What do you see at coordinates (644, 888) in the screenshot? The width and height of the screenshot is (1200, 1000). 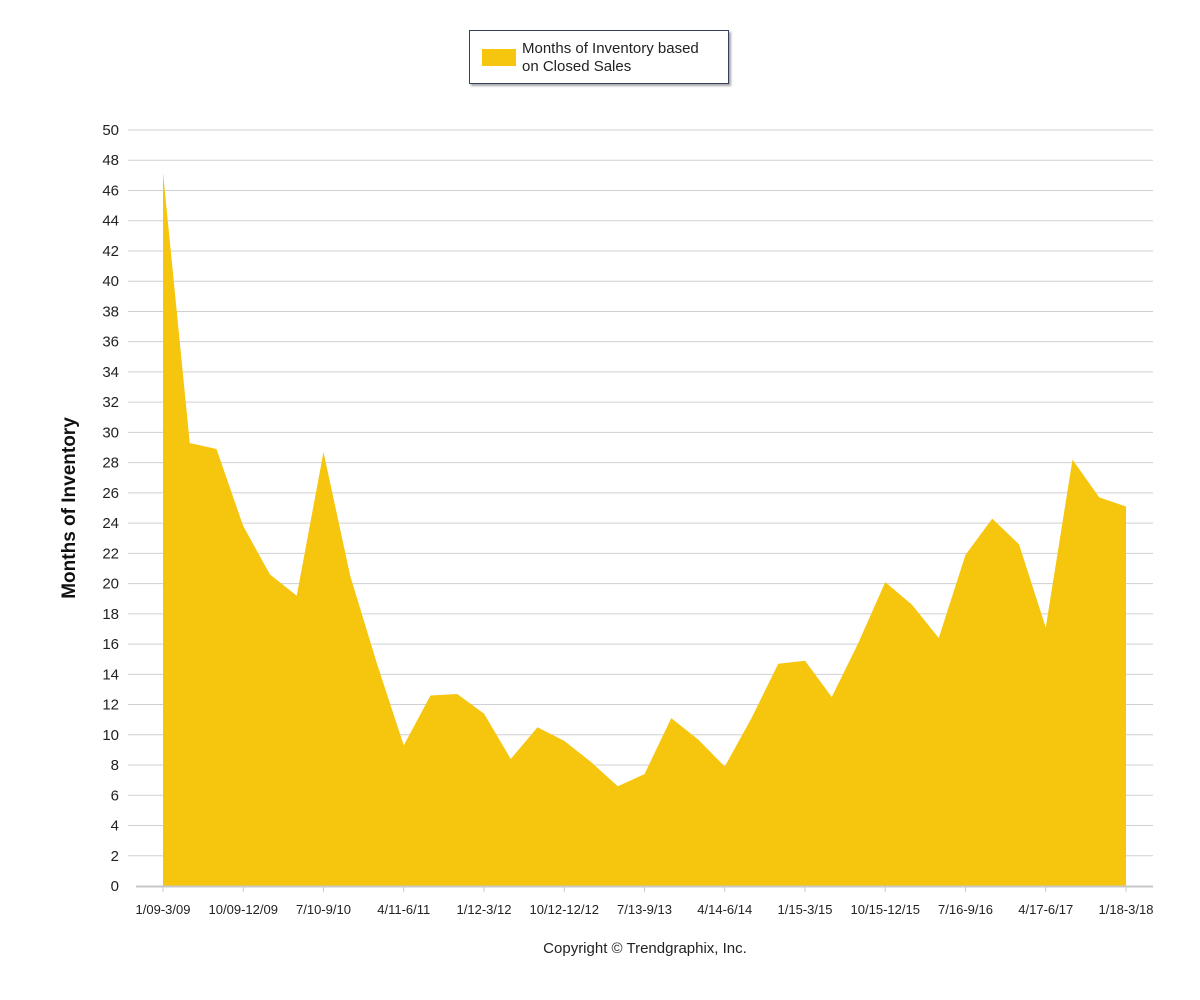 I see `x-axis` at bounding box center [644, 888].